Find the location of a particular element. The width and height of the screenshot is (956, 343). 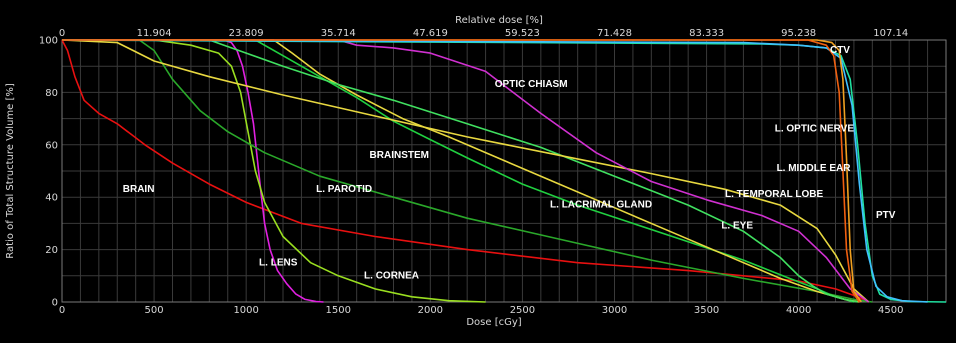

series-label-l-lens: L. LENS is located at coordinates (278, 262).